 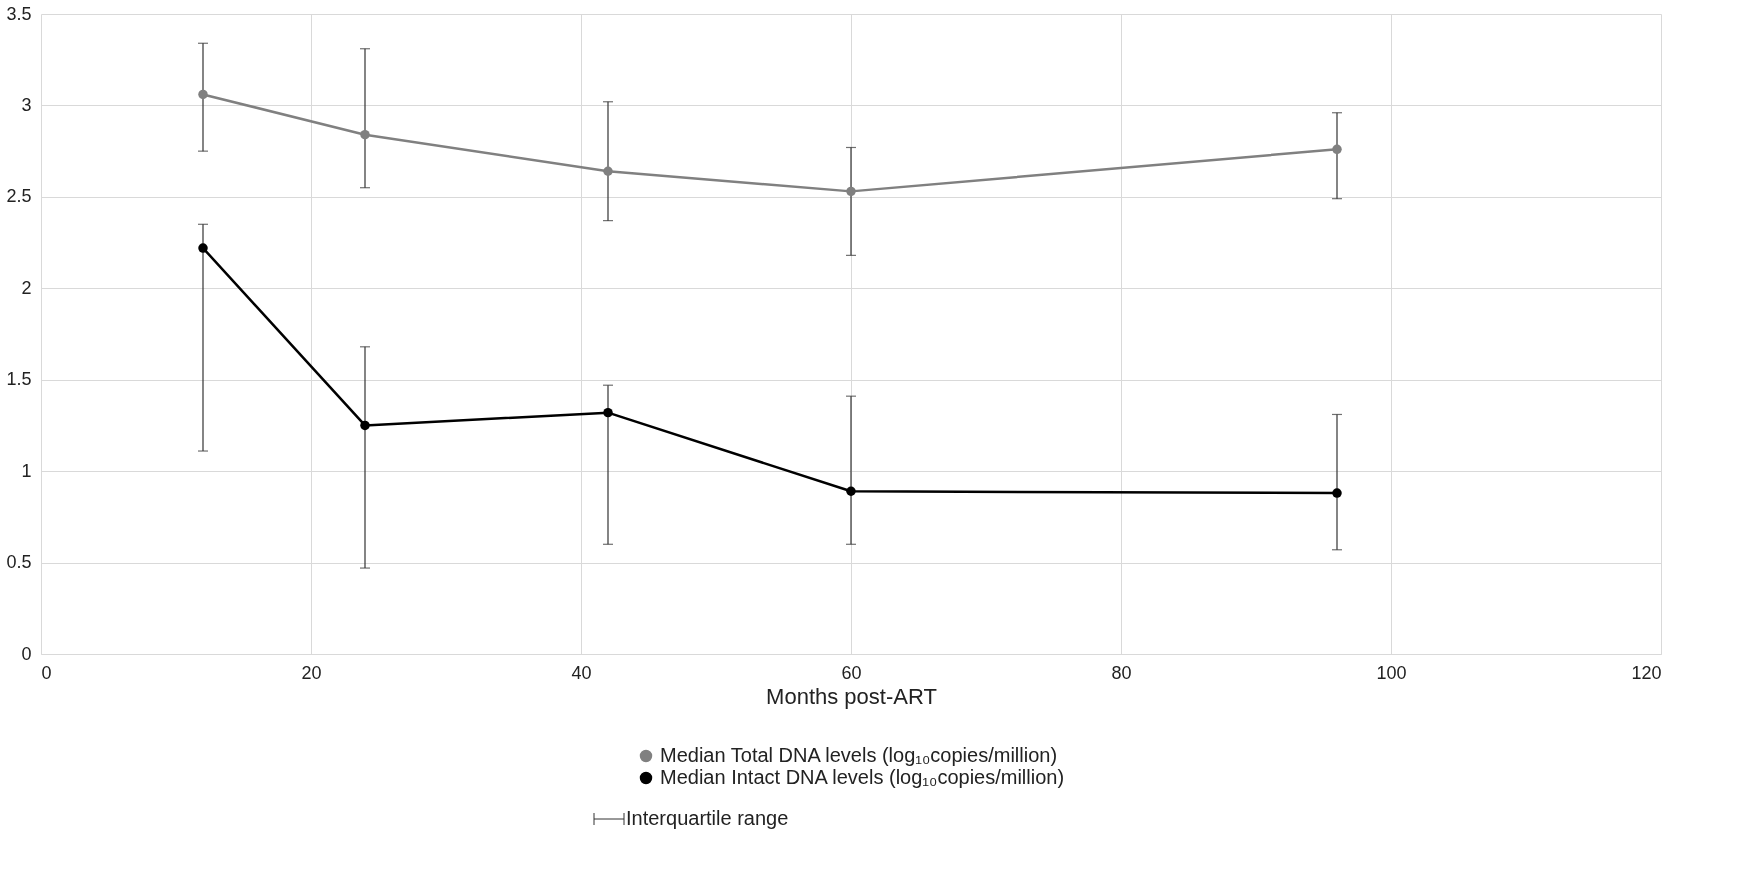 What do you see at coordinates (1391, 672) in the screenshot?
I see `x-tick-label: 100` at bounding box center [1391, 672].